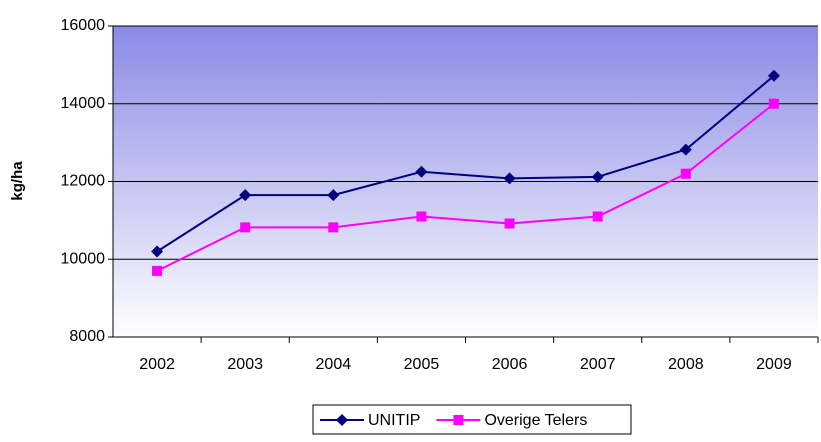  Describe the element at coordinates (87, 336) in the screenshot. I see `y-tick-label: 8000` at that location.